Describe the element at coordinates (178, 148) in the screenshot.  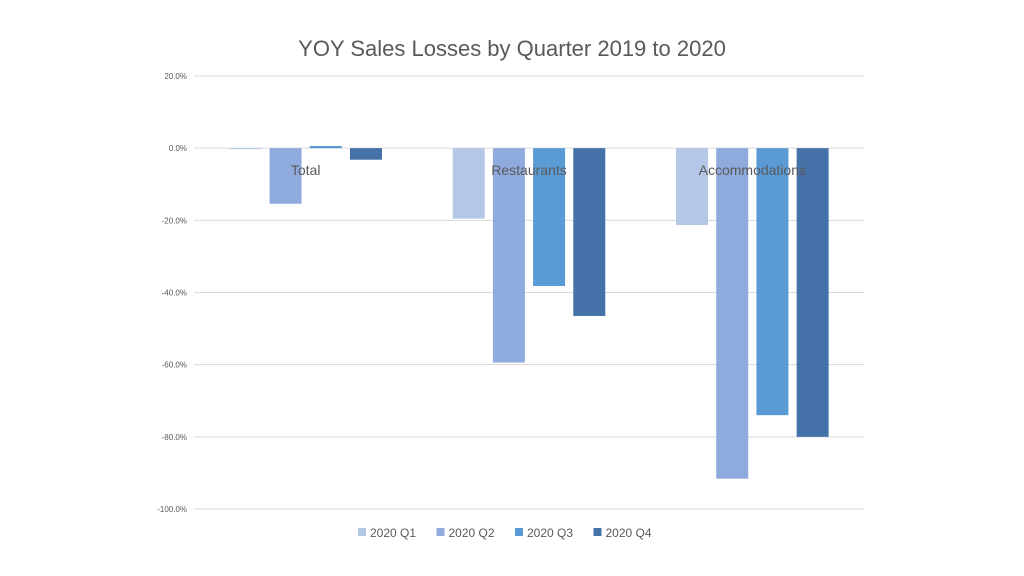
I see `y-tick-label: 0.0%` at that location.